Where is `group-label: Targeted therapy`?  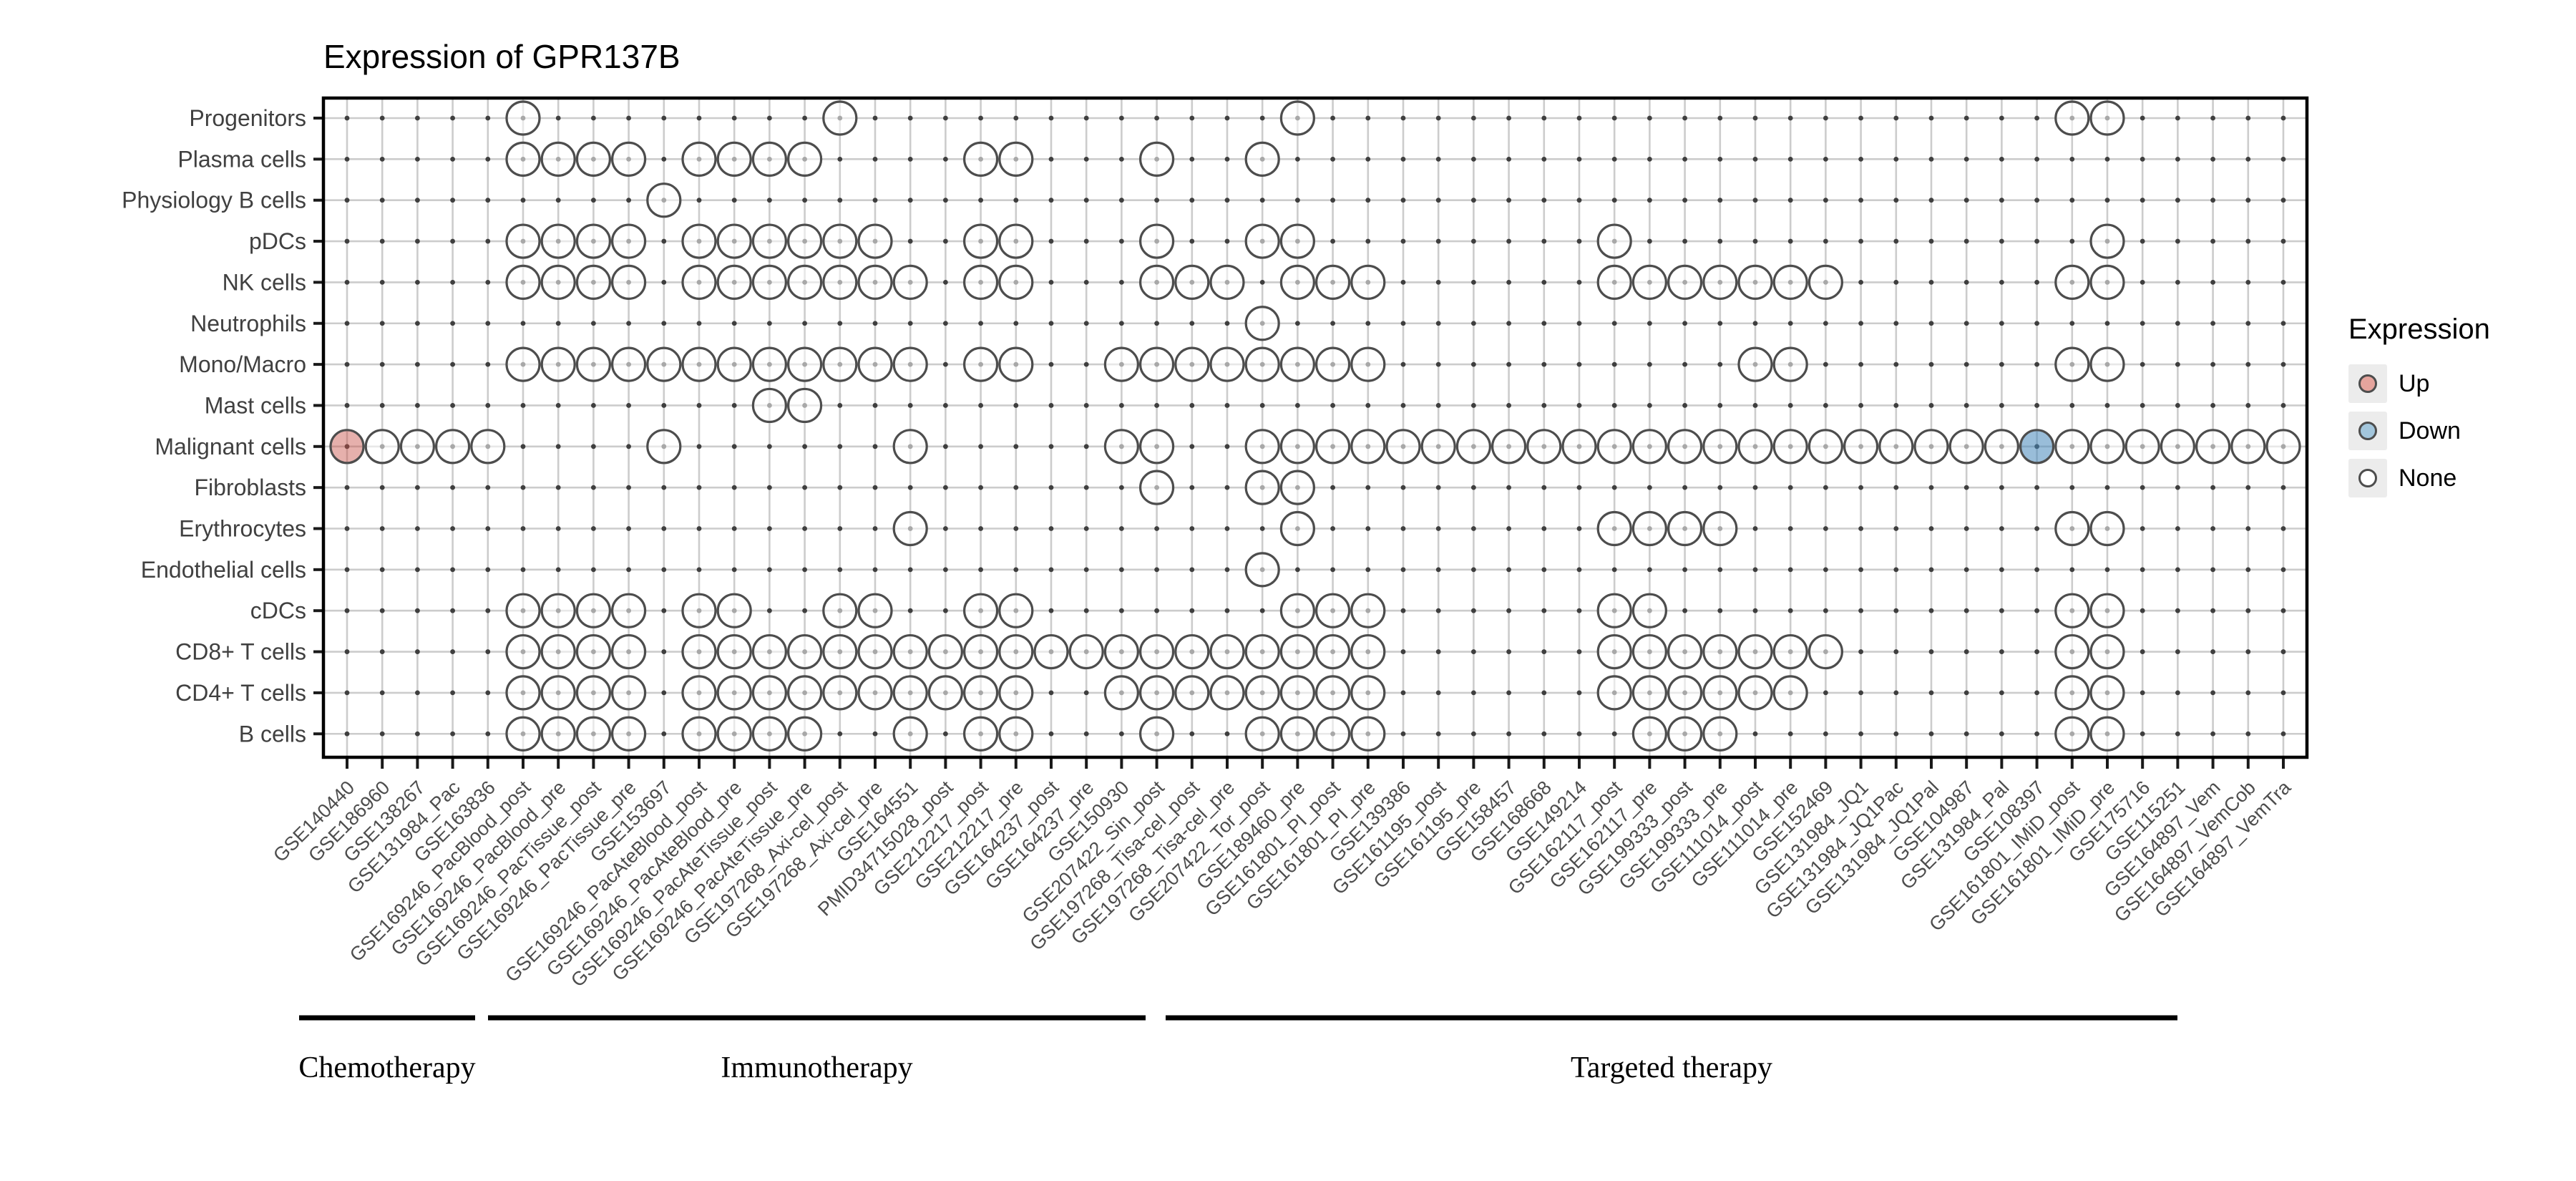
group-label: Targeted therapy is located at coordinates (1671, 1067).